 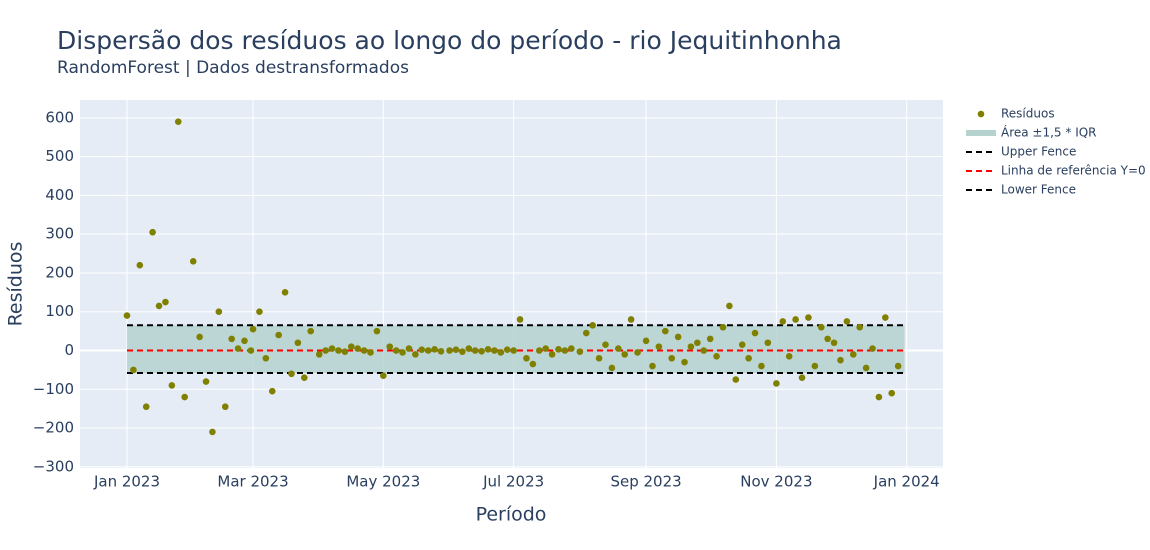 I want to click on y-tick-label: 600, so click(x=59, y=117).